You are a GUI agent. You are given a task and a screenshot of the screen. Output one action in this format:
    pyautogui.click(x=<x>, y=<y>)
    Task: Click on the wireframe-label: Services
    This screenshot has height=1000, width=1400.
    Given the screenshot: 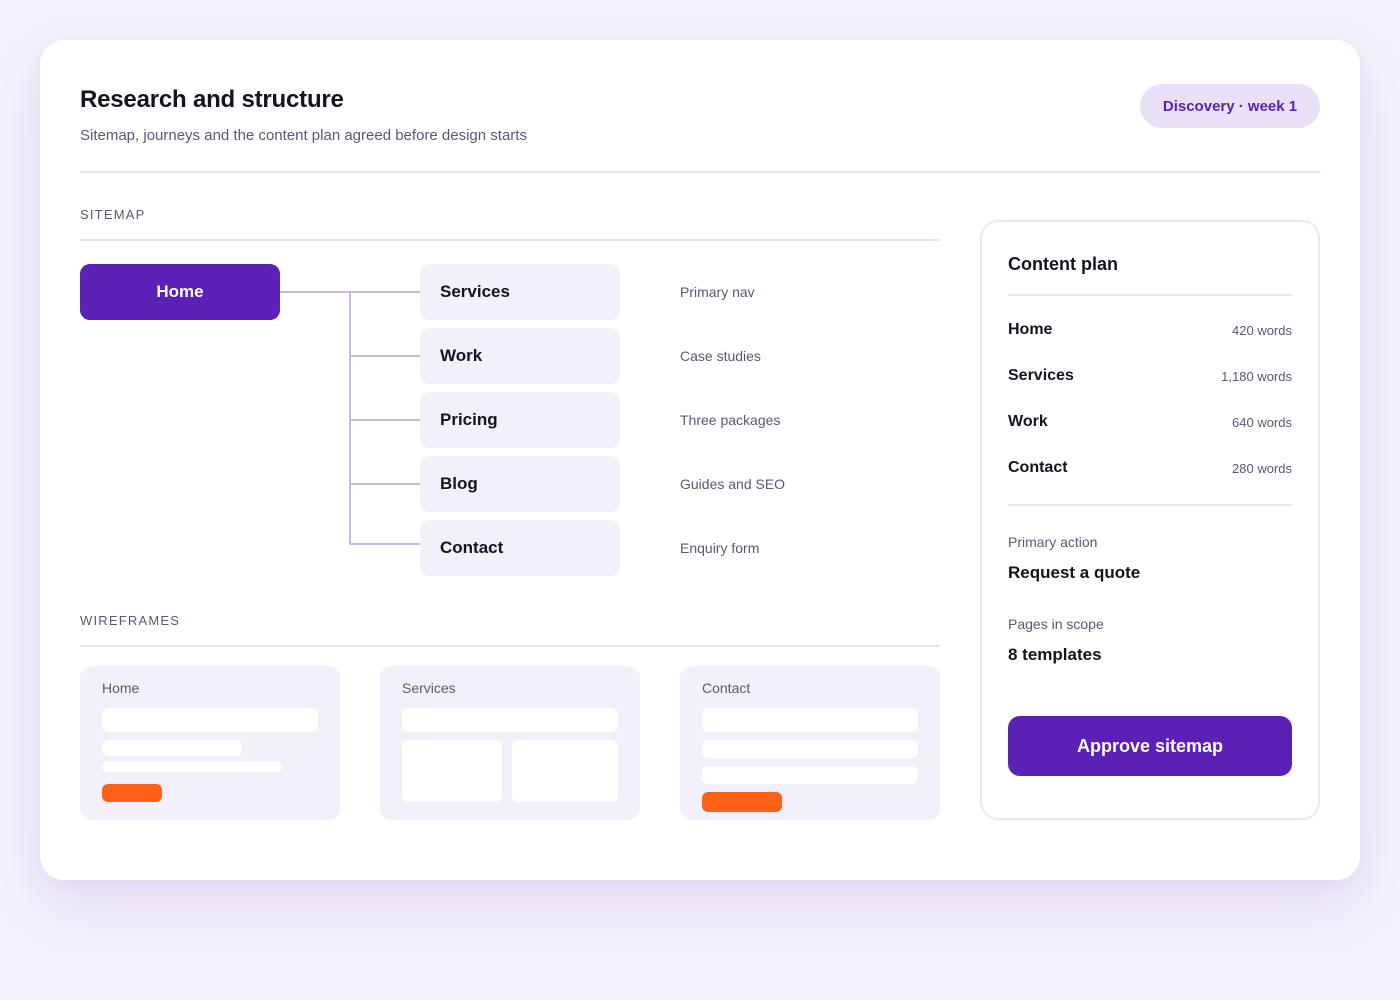 What is the action you would take?
    pyautogui.click(x=429, y=688)
    